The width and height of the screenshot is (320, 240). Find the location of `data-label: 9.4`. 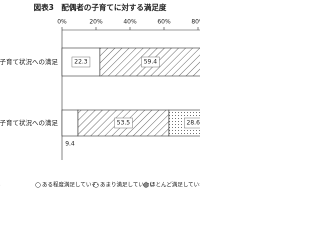

data-label: 9.4 is located at coordinates (70, 144).